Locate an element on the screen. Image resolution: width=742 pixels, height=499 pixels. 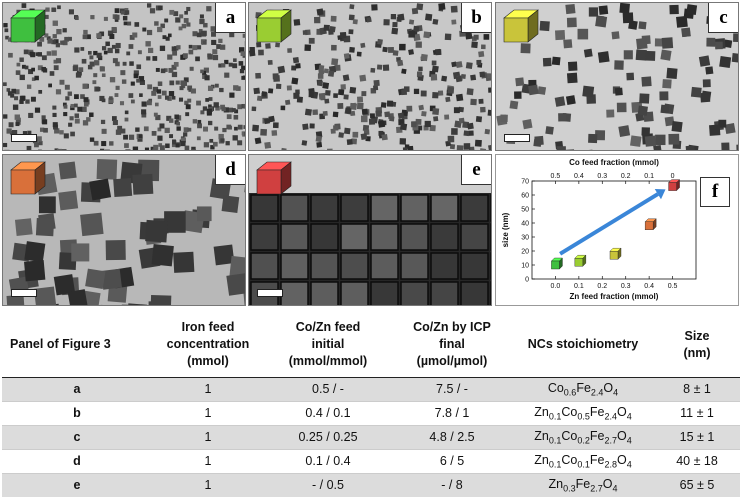
micrograph-panel-c: c is located at coordinates (617, 76).